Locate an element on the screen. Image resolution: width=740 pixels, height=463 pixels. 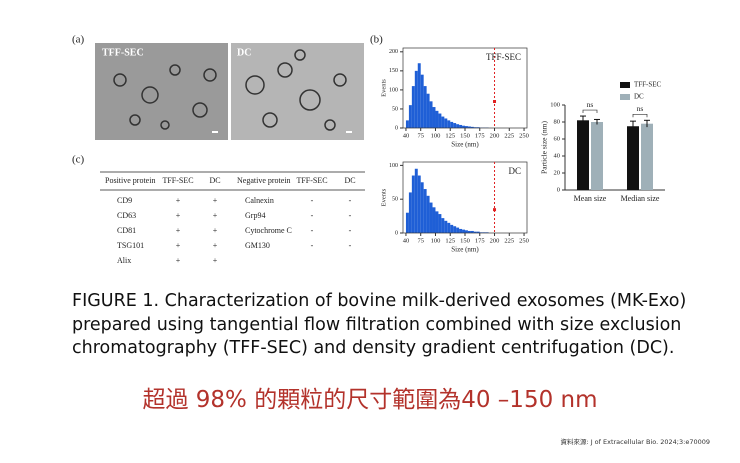
x-tick-label: Mean size is located at coordinates (590, 198).